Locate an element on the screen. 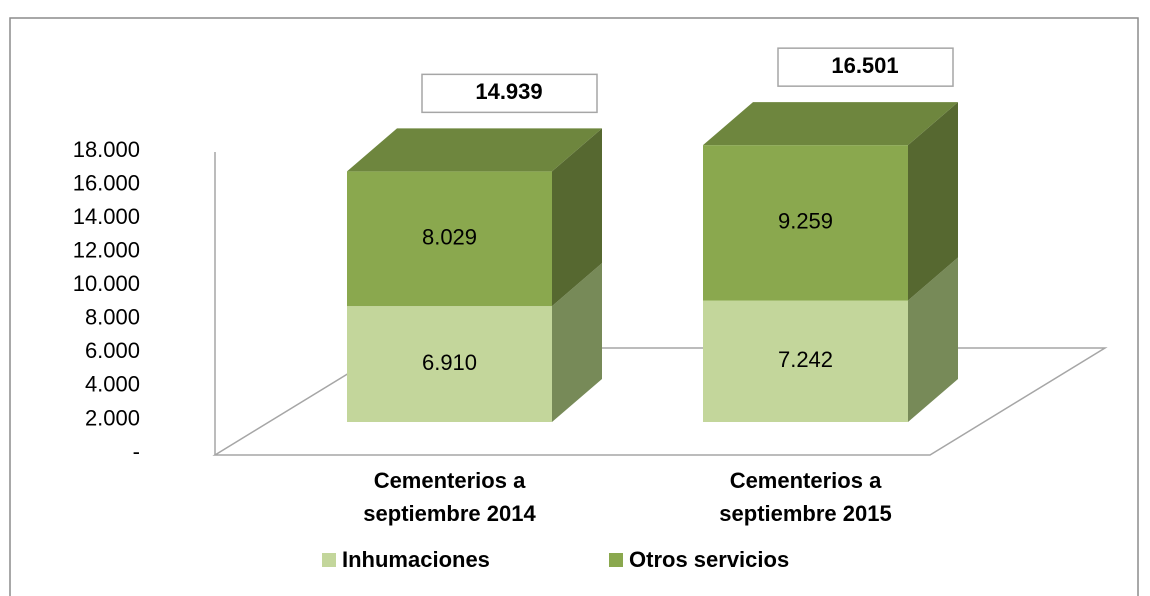 This screenshot has height=596, width=1150. floor is located at coordinates (660, 401).